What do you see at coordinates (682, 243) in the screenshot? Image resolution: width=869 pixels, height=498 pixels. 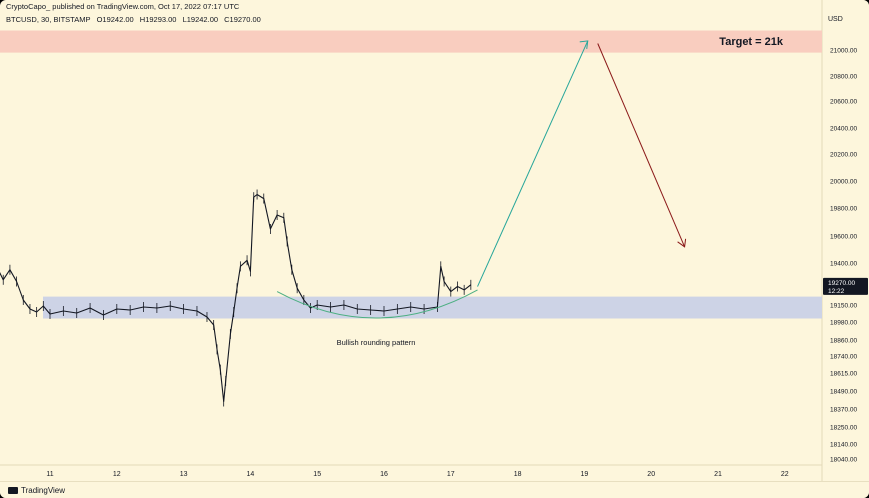 I see `bearish-arrowhead` at bounding box center [682, 243].